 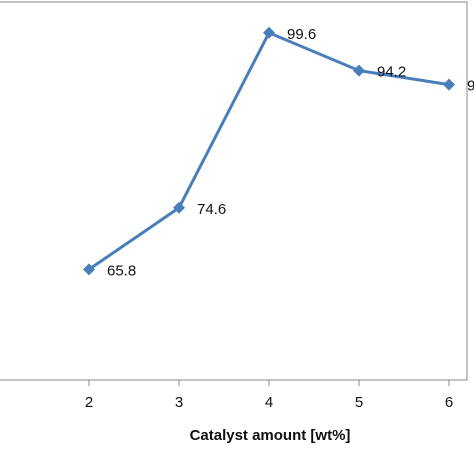 What do you see at coordinates (121, 270) in the screenshot?
I see `data-label: 65.8` at bounding box center [121, 270].